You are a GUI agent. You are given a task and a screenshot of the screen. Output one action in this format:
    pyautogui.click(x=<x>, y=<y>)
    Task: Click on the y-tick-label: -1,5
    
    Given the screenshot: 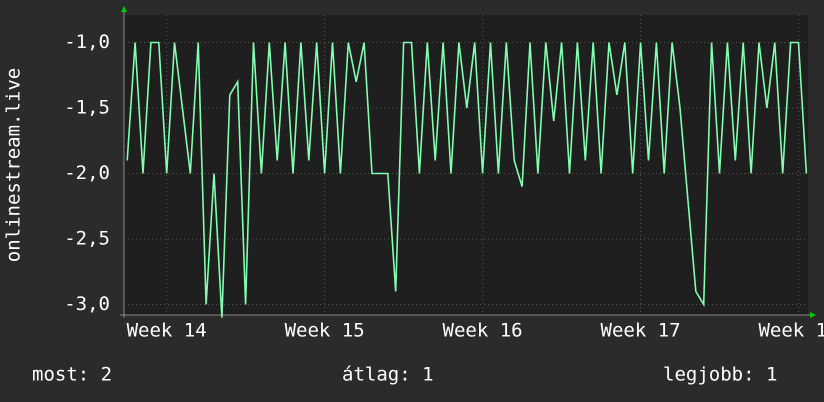 What is the action you would take?
    pyautogui.click(x=87, y=108)
    